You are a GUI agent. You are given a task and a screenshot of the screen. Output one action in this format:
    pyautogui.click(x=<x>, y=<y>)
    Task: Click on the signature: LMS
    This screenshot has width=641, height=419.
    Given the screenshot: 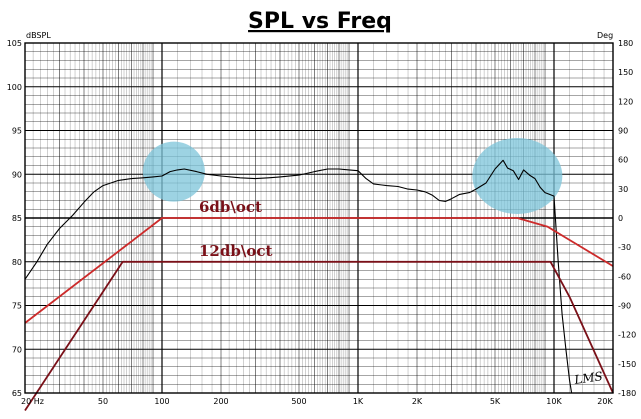 What is the action you would take?
    pyautogui.click(x=587, y=378)
    